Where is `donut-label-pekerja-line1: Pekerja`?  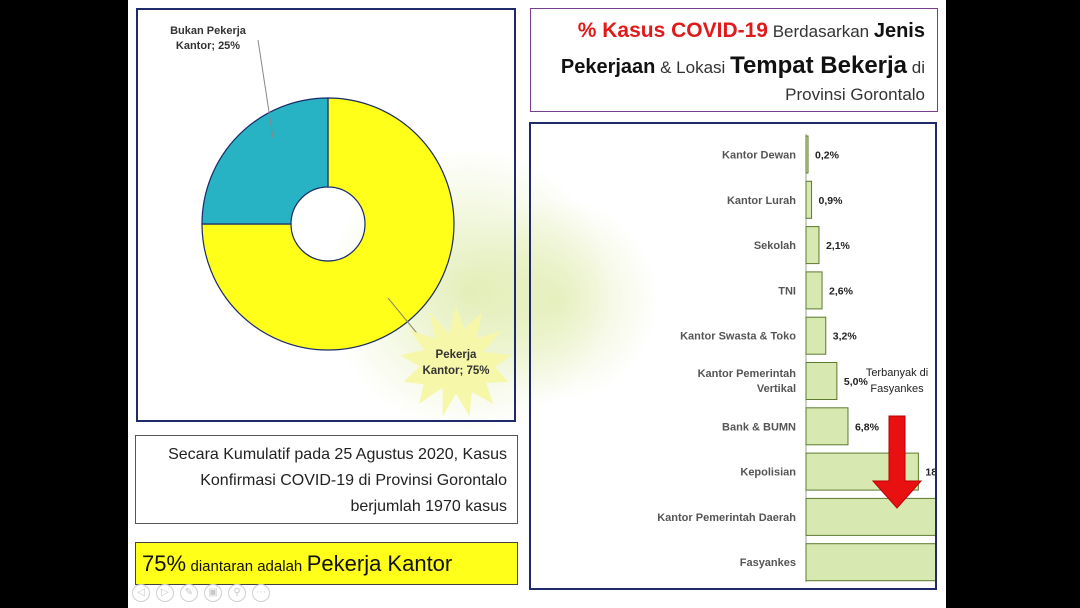 donut-label-pekerja-line1: Pekerja is located at coordinates (457, 355).